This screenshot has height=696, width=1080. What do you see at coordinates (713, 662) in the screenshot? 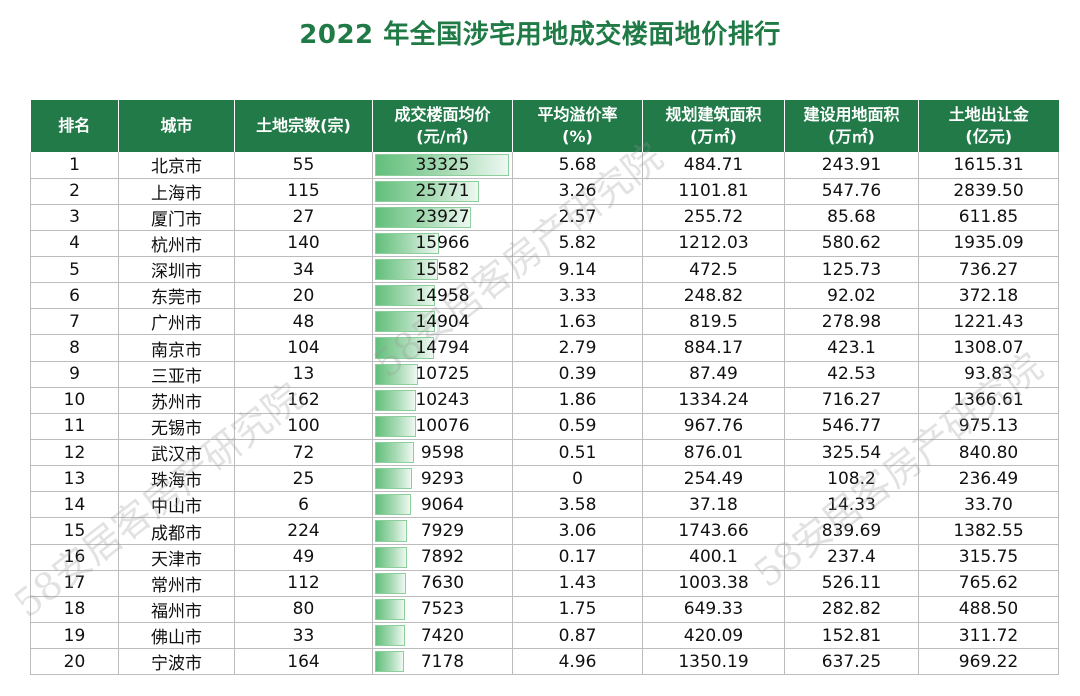
I see `planned-area-cell: 1350.19` at bounding box center [713, 662].